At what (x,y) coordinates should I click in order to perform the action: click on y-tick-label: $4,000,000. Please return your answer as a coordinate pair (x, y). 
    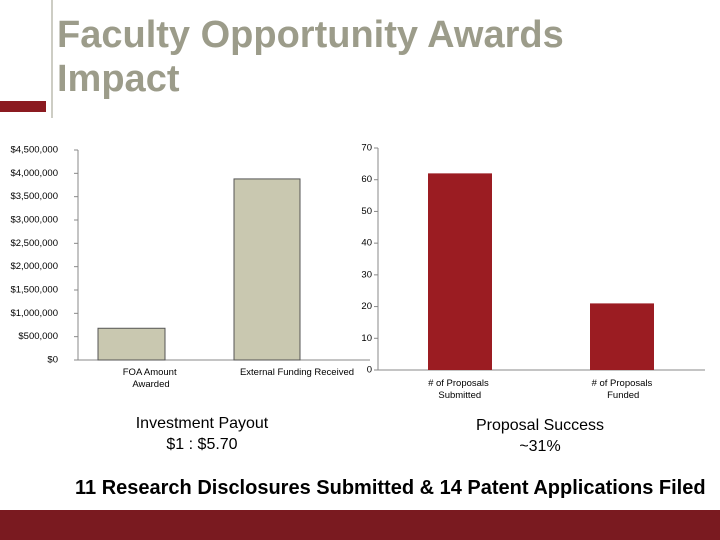
    Looking at the image, I should click on (34, 173).